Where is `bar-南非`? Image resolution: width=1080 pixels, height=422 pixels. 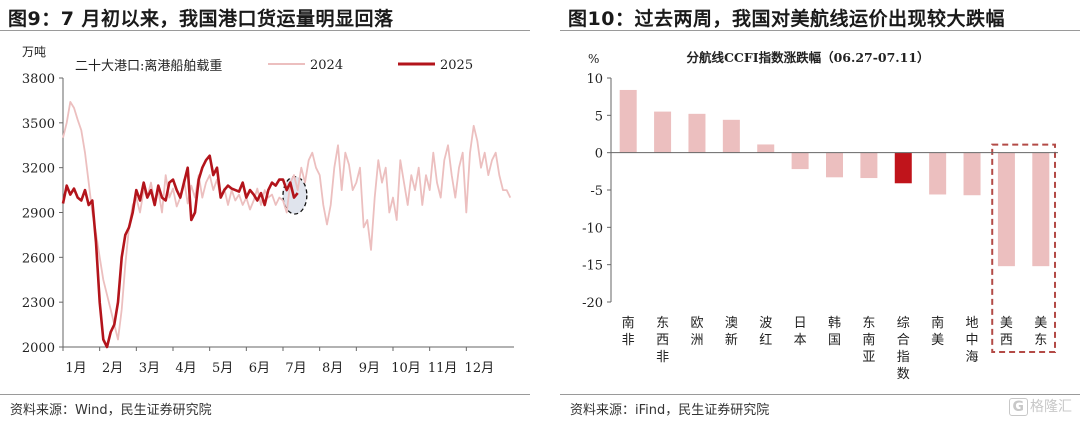 bar-南非 is located at coordinates (628, 121).